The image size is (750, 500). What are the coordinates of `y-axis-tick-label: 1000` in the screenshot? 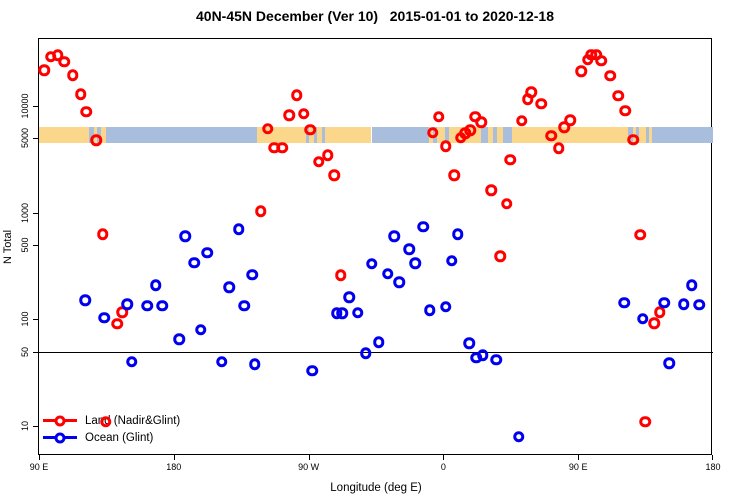 It's located at (25, 212).